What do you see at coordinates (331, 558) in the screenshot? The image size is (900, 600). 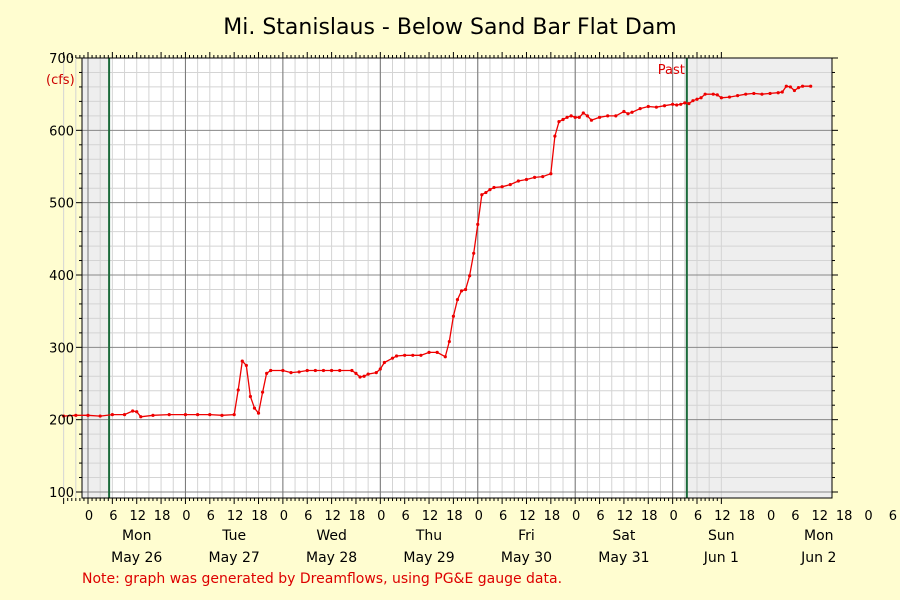 I see `day-date-label: May 28` at bounding box center [331, 558].